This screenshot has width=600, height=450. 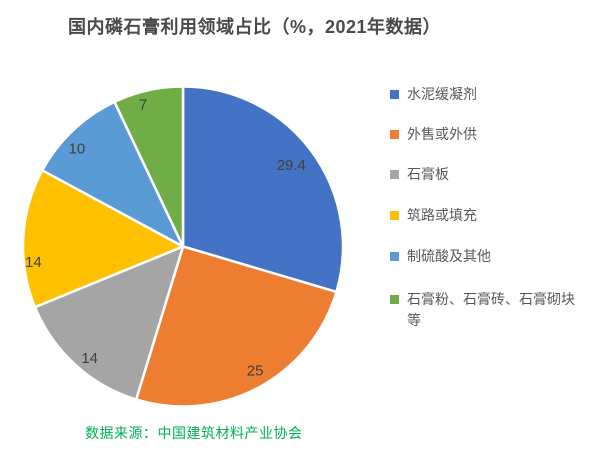 What do you see at coordinates (449, 256) in the screenshot?
I see `legend-label: 制硫酸及其他` at bounding box center [449, 256].